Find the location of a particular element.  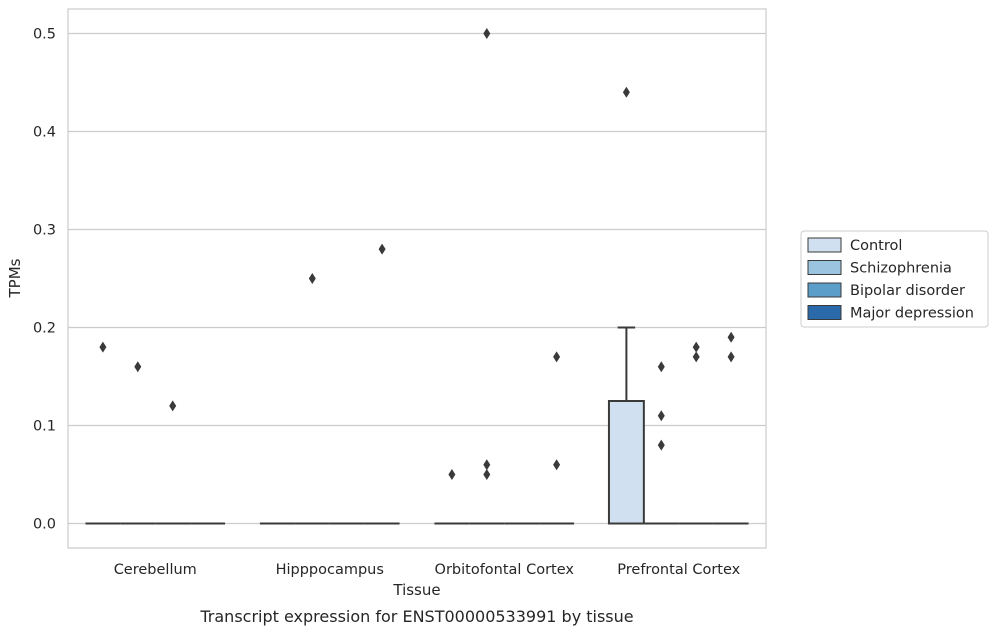

x-tick-label: Orbitofontal Cortex is located at coordinates (505, 570).